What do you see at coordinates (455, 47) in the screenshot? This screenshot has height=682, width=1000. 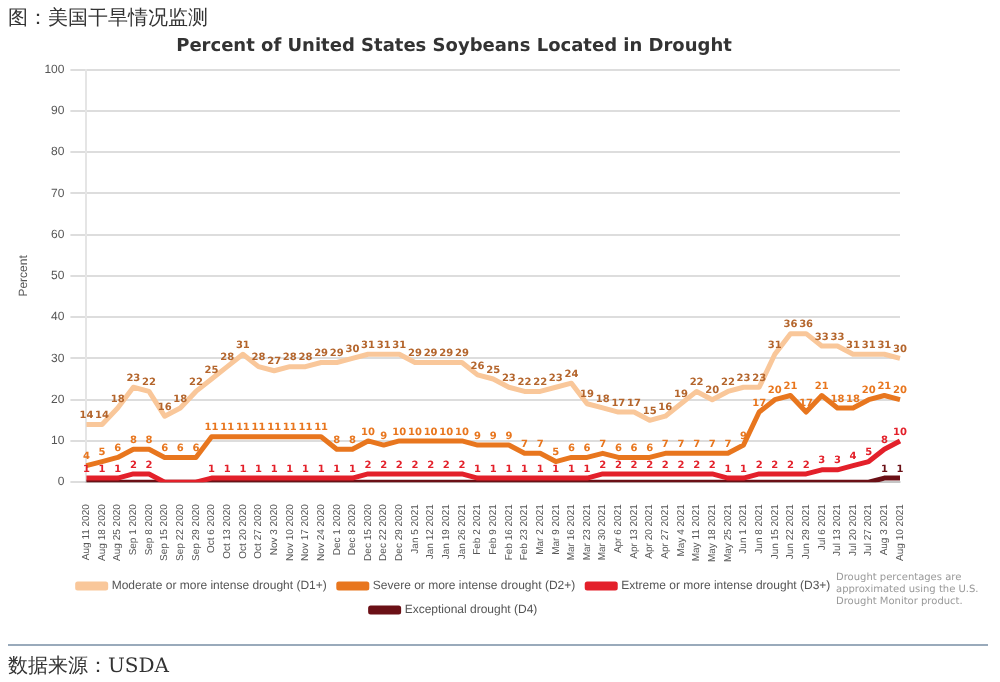 I see `chart-title: Percent of United States Soybeans Located in Drought` at bounding box center [455, 47].